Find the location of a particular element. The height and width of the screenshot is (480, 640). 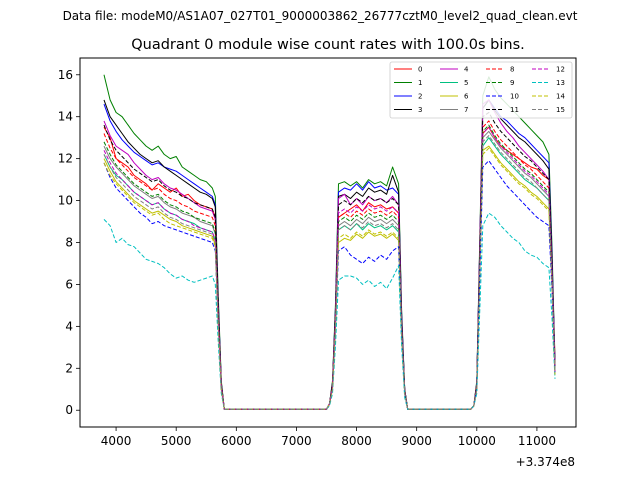

legend-label-14: 14 is located at coordinates (560, 97).